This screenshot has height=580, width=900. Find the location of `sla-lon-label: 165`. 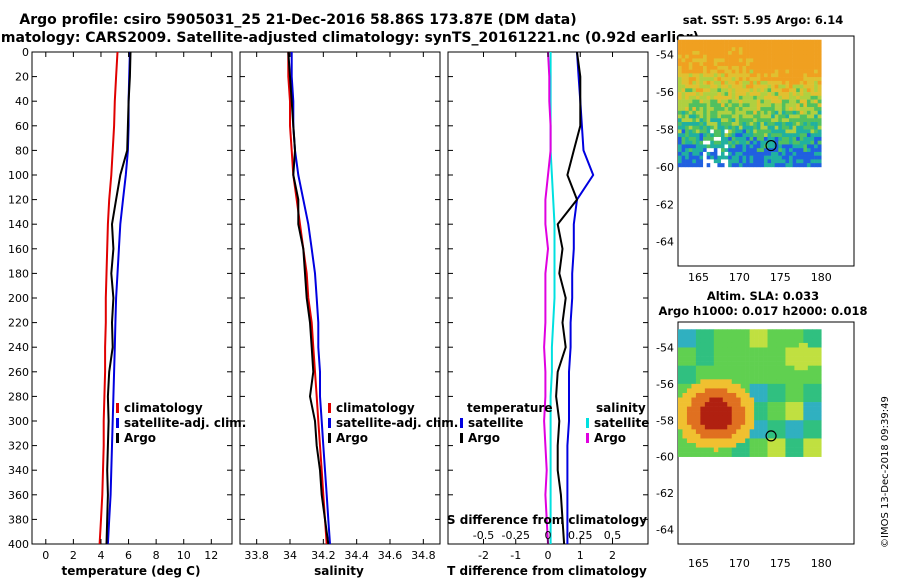

sla-lon-label: 165 is located at coordinates (698, 563).